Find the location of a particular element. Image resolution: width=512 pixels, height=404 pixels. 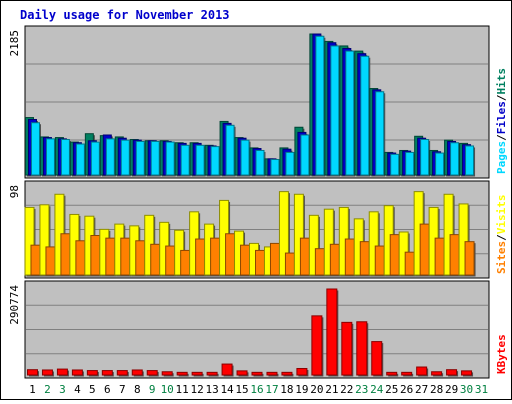

x-tick-label-day-15: 15 is located at coordinates (241, 389).